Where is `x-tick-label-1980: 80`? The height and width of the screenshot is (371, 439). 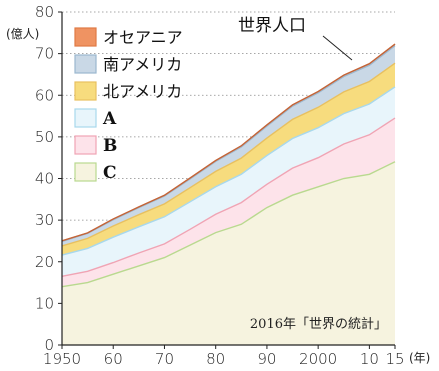
x-tick-label-1980: 80 is located at coordinates (215, 359).